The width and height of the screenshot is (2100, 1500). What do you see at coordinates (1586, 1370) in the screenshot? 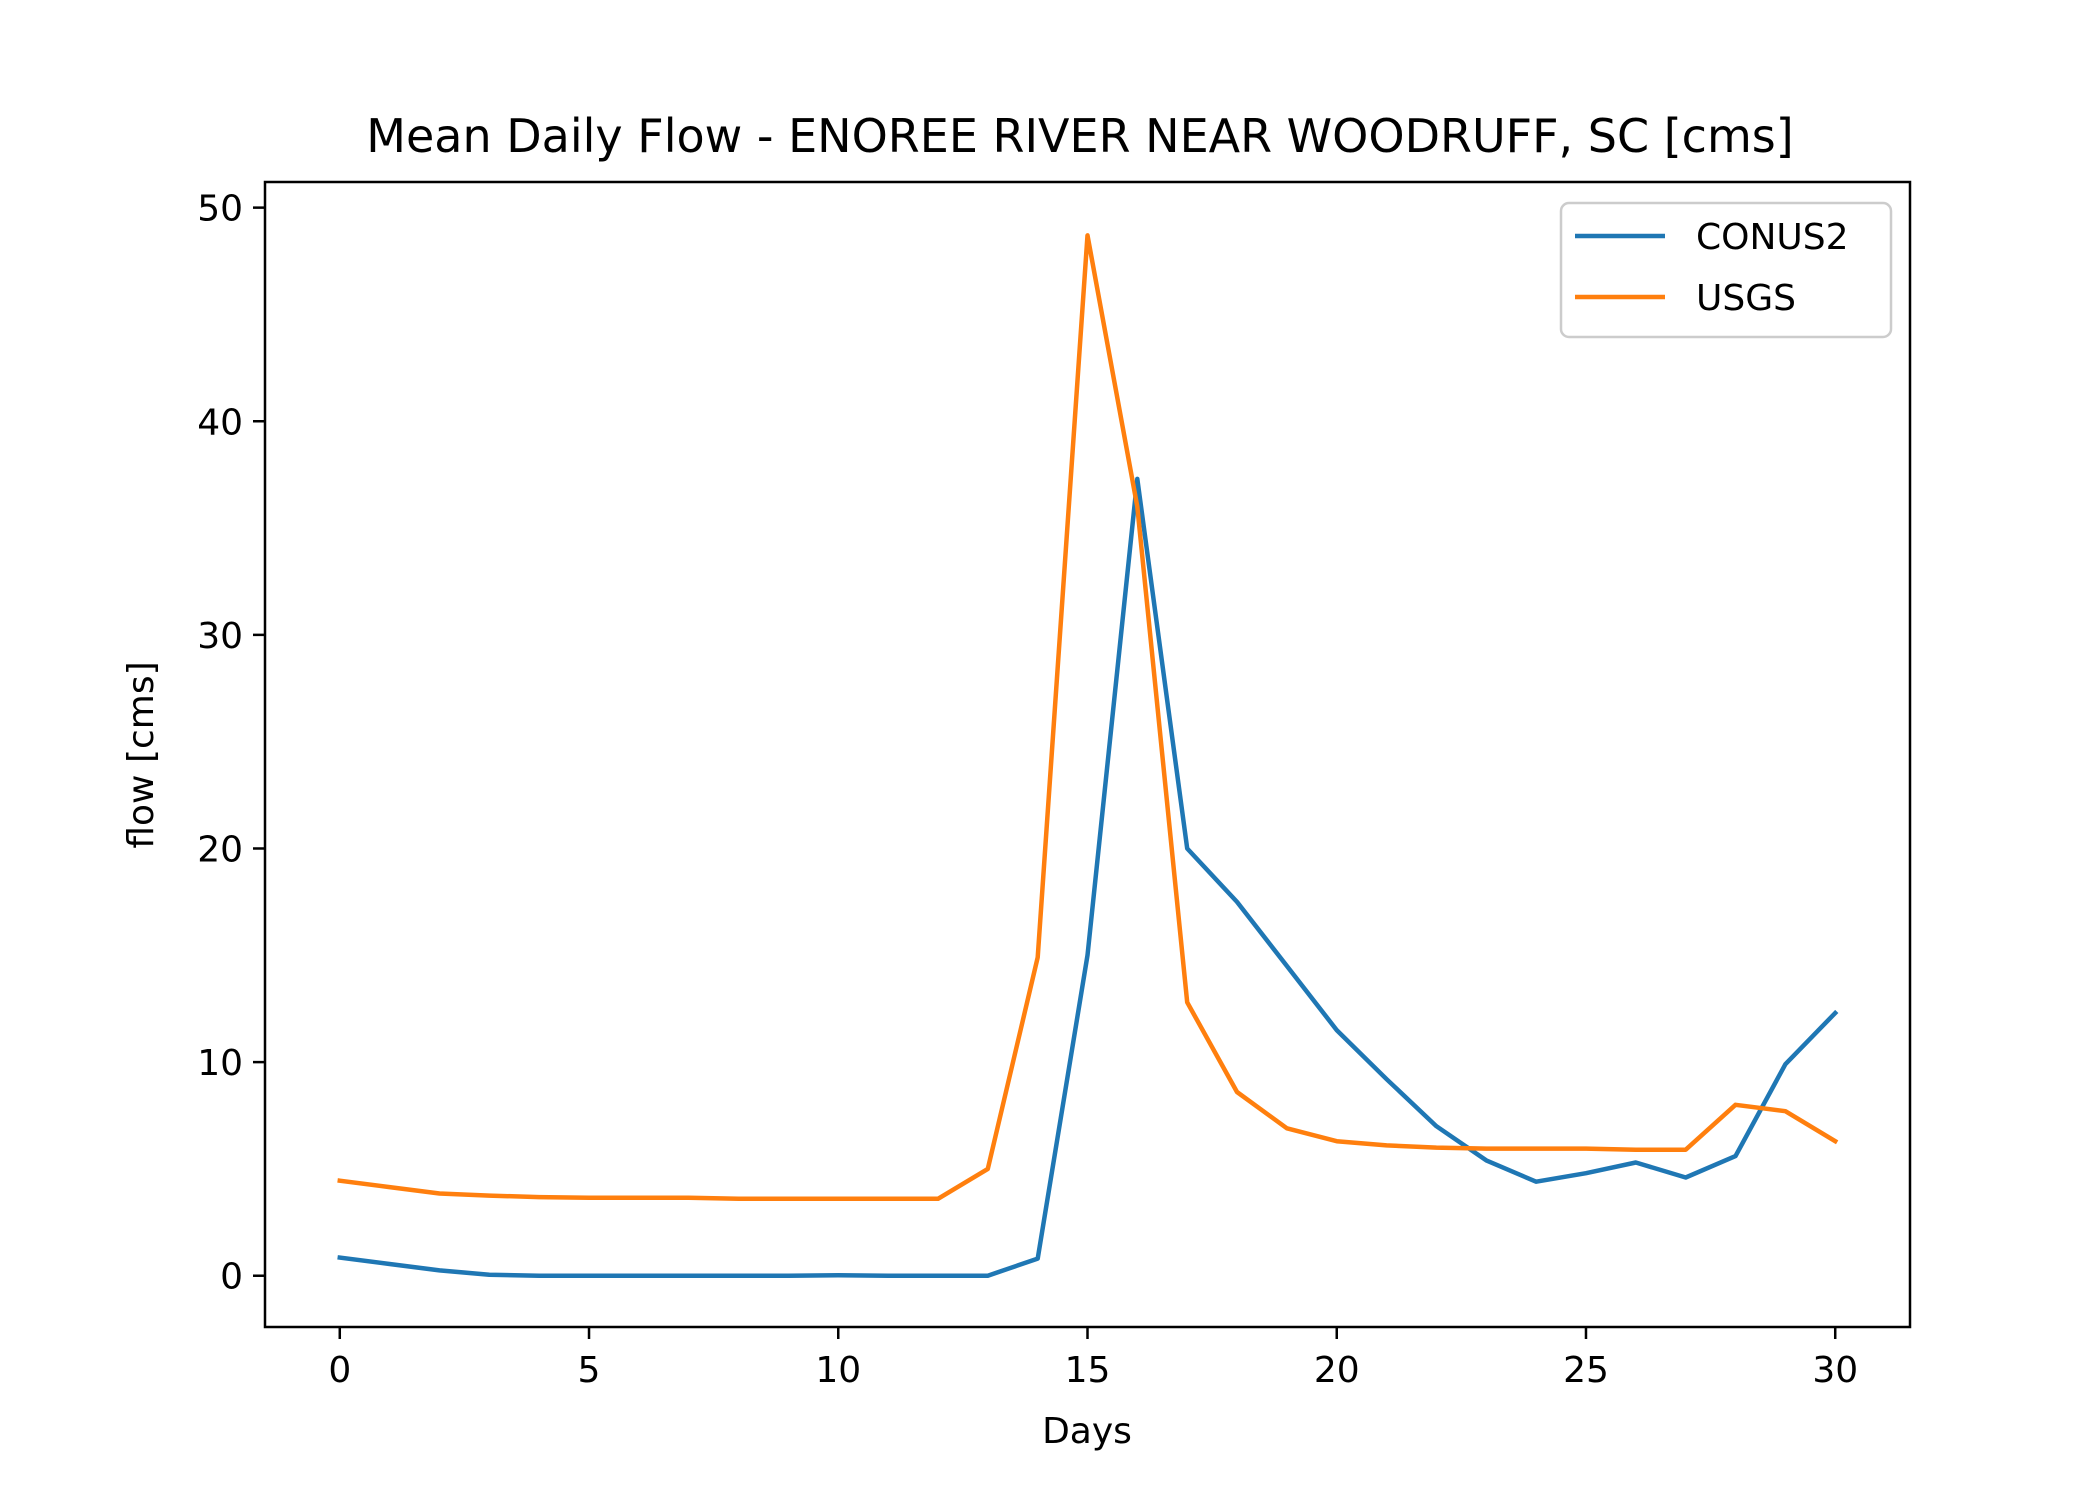
I see `x-tick-label-25: 25` at bounding box center [1586, 1370].